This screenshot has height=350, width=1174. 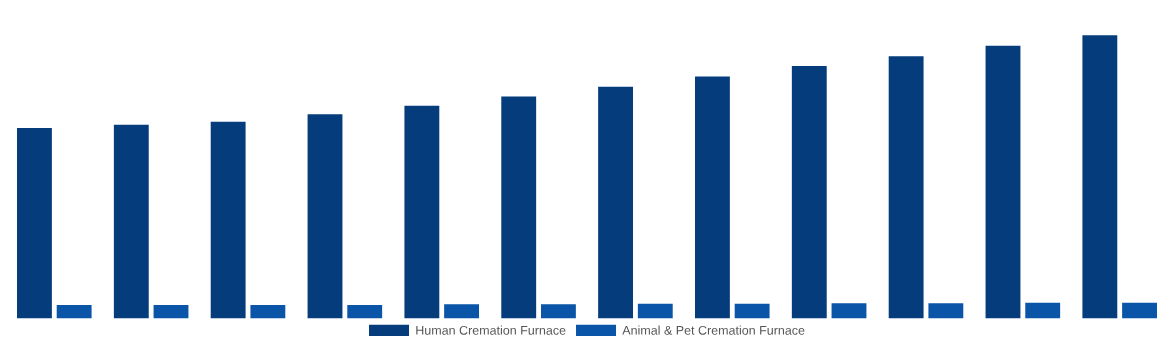 I want to click on legend-label: Animal & Pet Cremation Furnace, so click(x=713, y=330).